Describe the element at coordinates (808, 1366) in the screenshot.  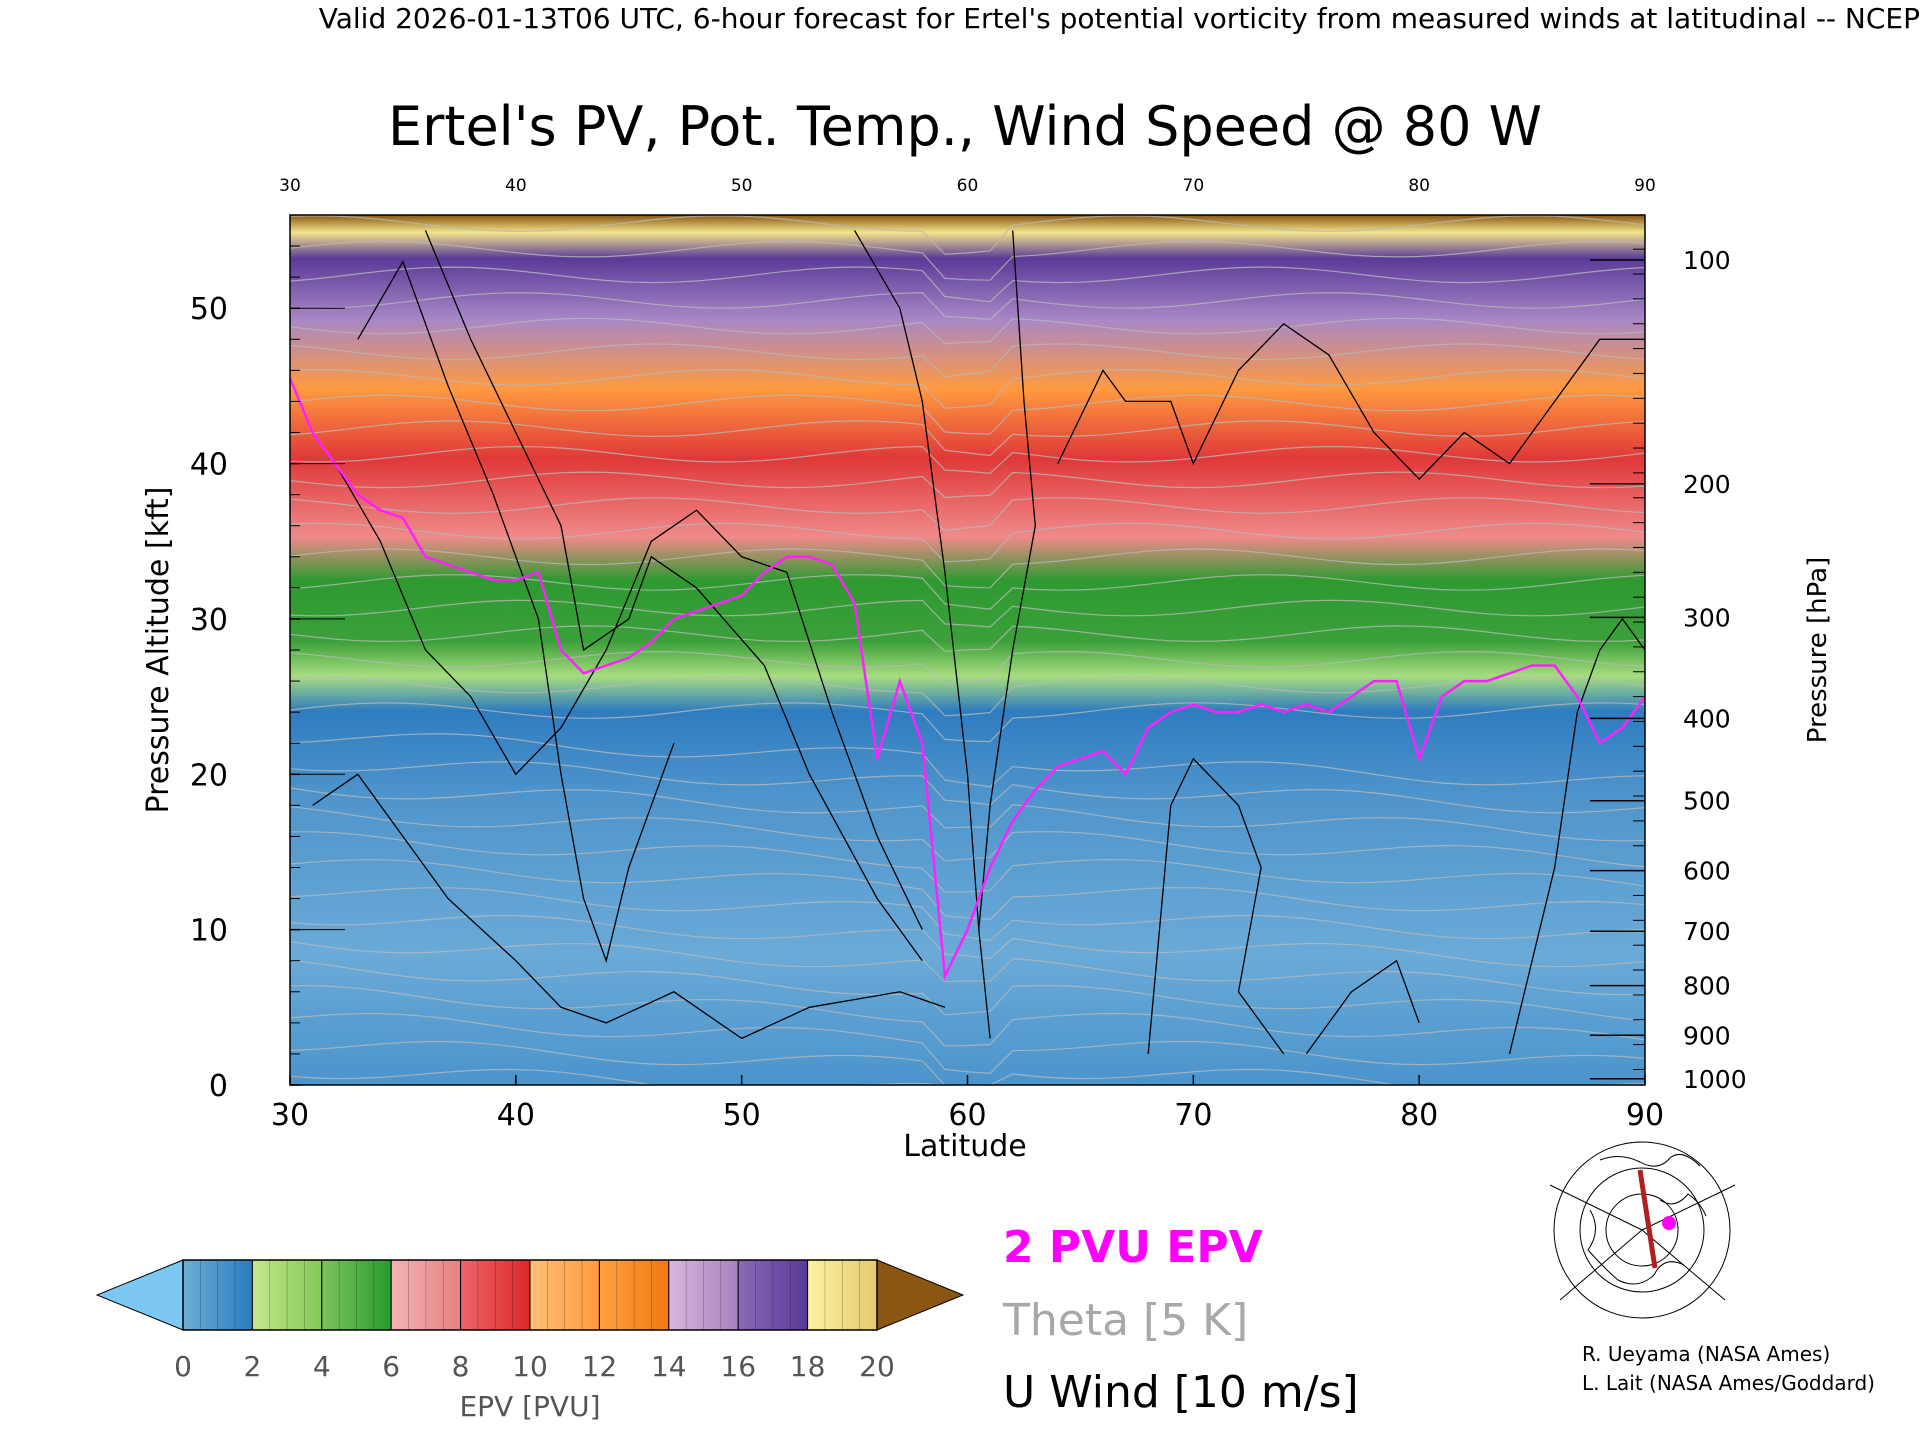
I see `colorbar-tick-label: 18` at that location.